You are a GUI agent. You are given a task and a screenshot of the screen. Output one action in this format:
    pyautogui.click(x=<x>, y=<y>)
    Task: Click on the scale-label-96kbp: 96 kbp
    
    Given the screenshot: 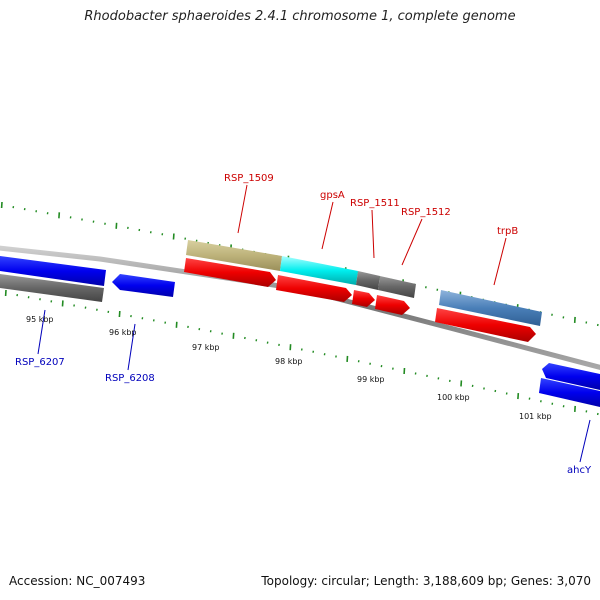 What is the action you would take?
    pyautogui.click(x=123, y=332)
    